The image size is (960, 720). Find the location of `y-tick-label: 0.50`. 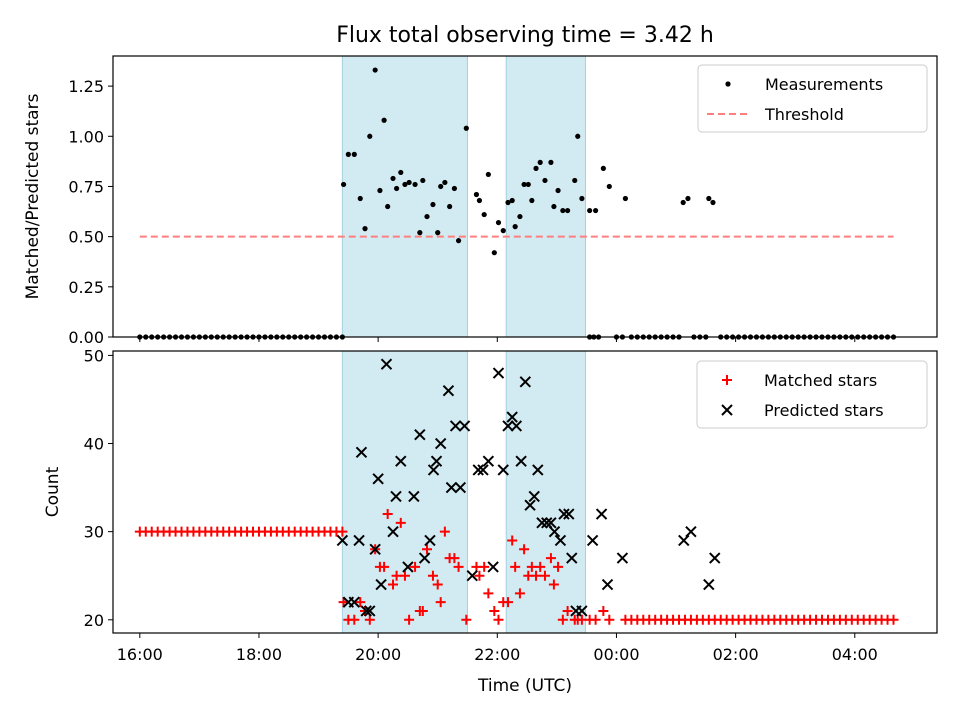

y-tick-label: 0.50 is located at coordinates (86, 237).